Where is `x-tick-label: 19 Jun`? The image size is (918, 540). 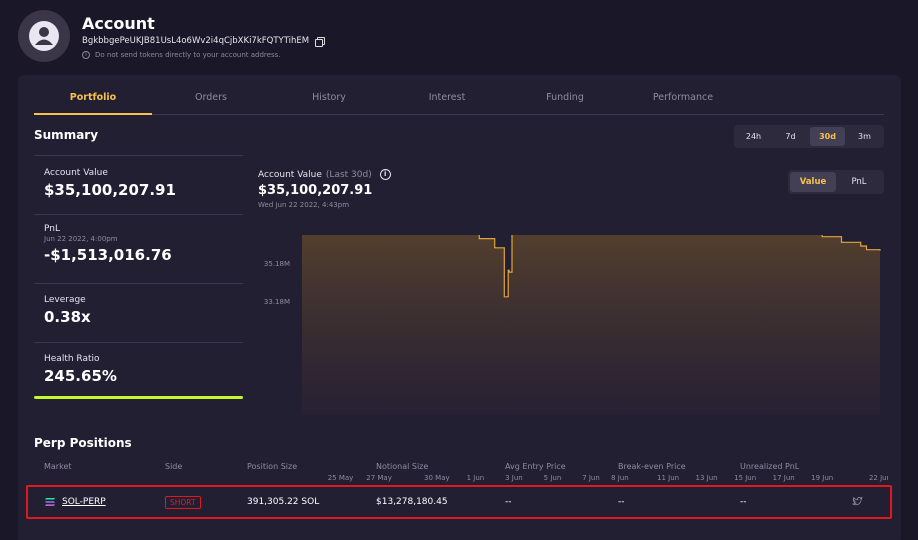 x-tick-label: 19 Jun is located at coordinates (822, 478).